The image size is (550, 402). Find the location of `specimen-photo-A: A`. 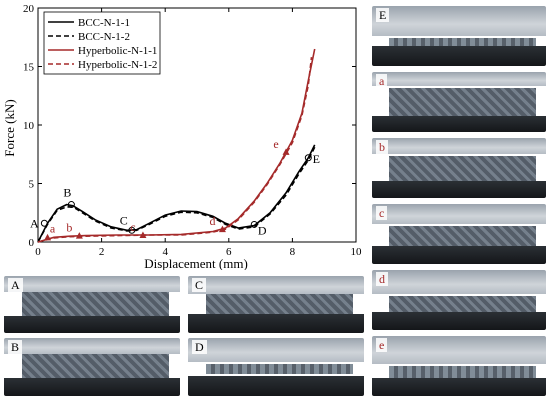

specimen-photo-A: A is located at coordinates (92, 304).